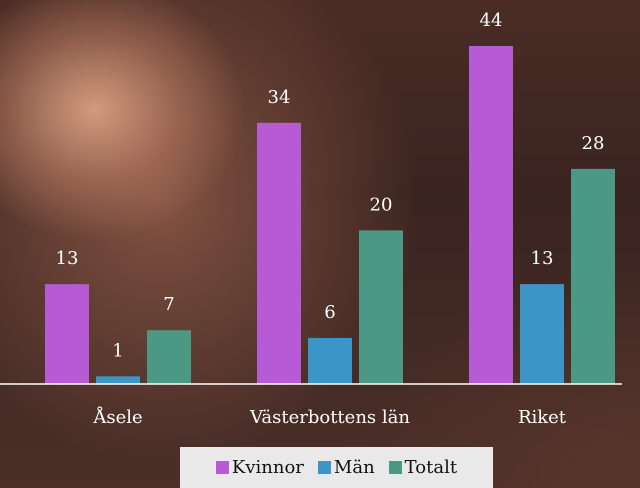 This screenshot has width=640, height=488. Describe the element at coordinates (491, 20) in the screenshot. I see `data-label: 44` at that location.